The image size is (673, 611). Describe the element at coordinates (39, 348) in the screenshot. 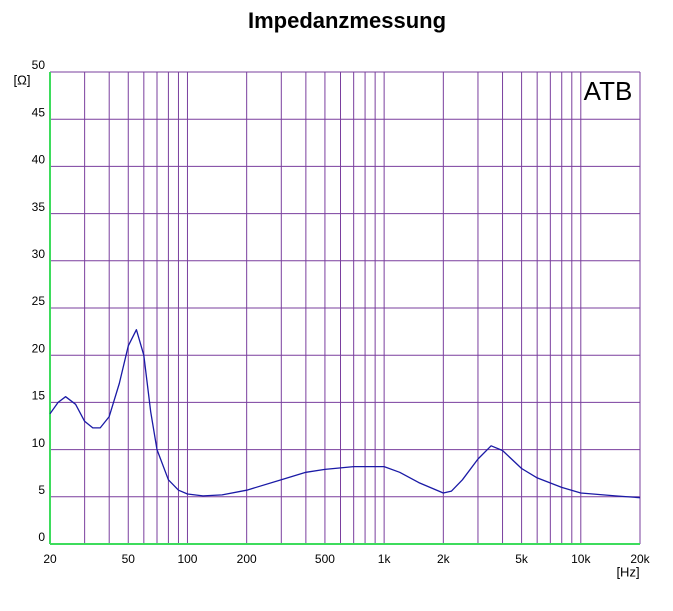

I see `y-tick-label: 20` at that location.